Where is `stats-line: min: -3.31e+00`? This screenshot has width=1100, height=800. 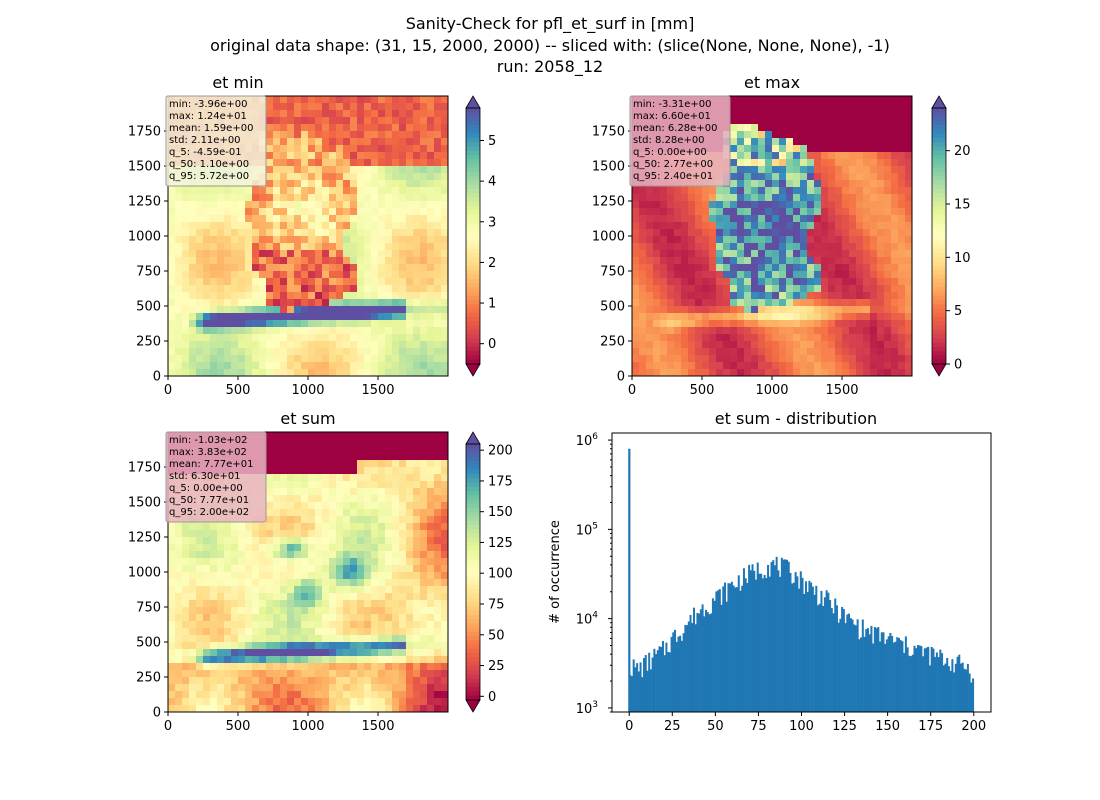 stats-line: min: -3.31e+00 is located at coordinates (672, 104).